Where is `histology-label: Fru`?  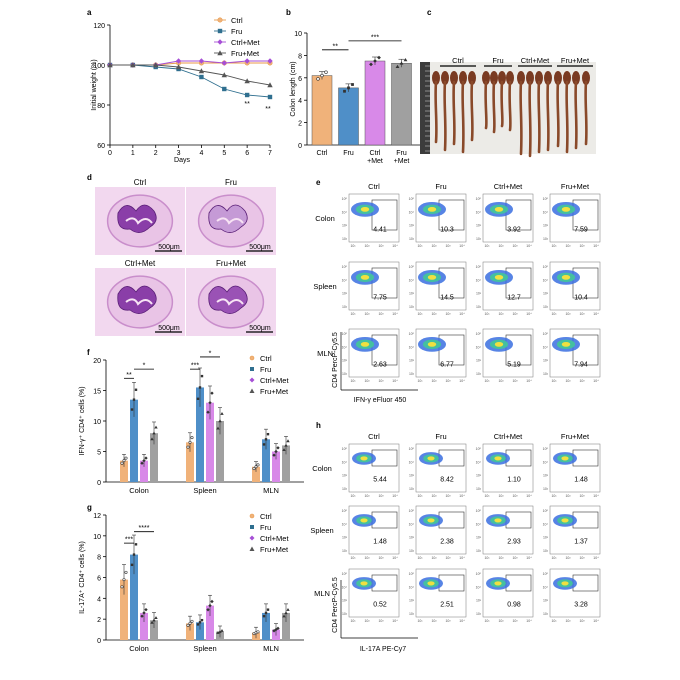 histology-label: Fru is located at coordinates (231, 182).